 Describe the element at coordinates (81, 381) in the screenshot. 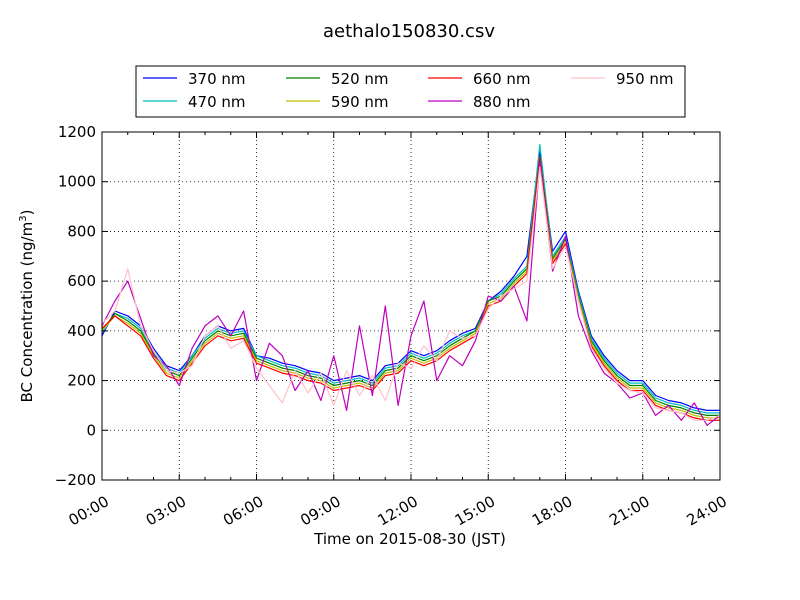

I see `y-tick-label: 200` at that location.